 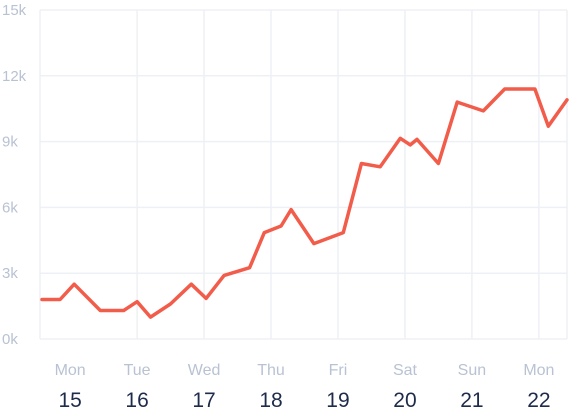 What do you see at coordinates (203, 400) in the screenshot?
I see `x-tick-date-label: 17` at bounding box center [203, 400].